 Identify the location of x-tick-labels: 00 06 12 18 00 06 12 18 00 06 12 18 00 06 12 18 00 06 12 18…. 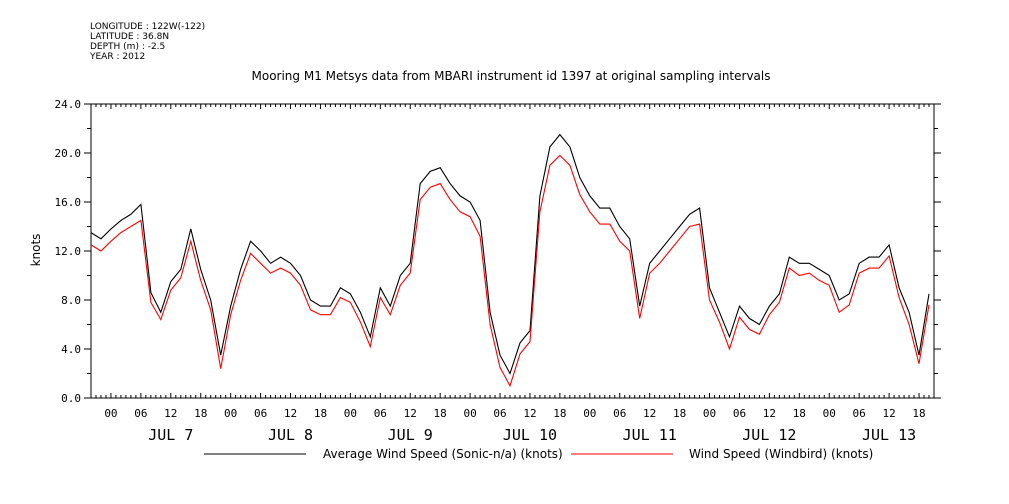
(514, 425).